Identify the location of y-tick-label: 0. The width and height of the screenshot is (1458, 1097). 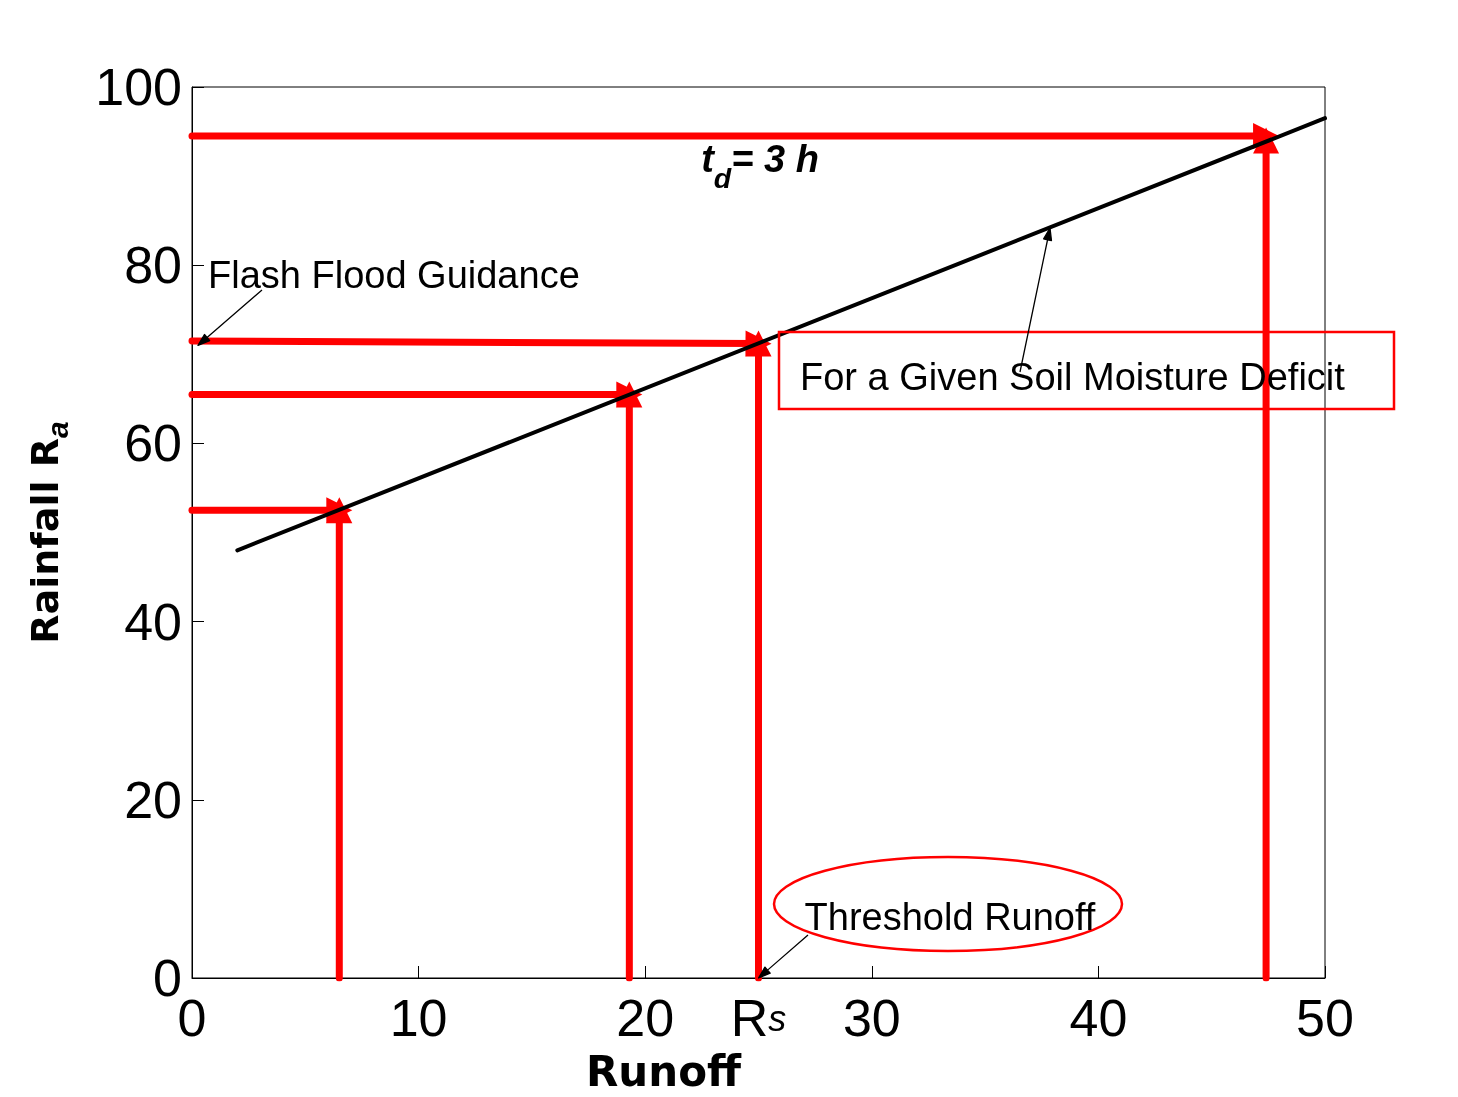
(167, 978).